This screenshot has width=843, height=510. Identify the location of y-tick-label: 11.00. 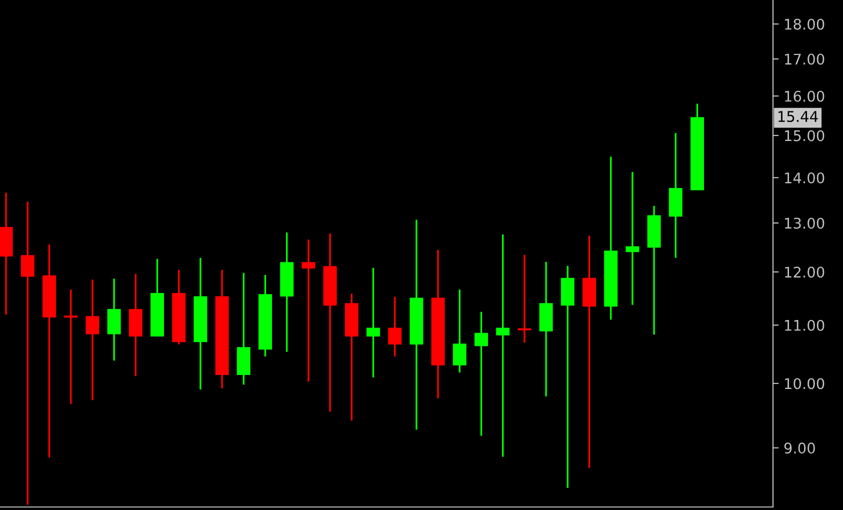
(804, 325).